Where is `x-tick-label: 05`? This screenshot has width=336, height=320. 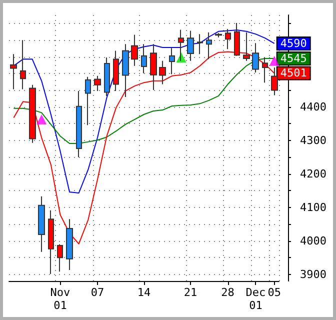 x-tick-label: 05 is located at coordinates (274, 292).